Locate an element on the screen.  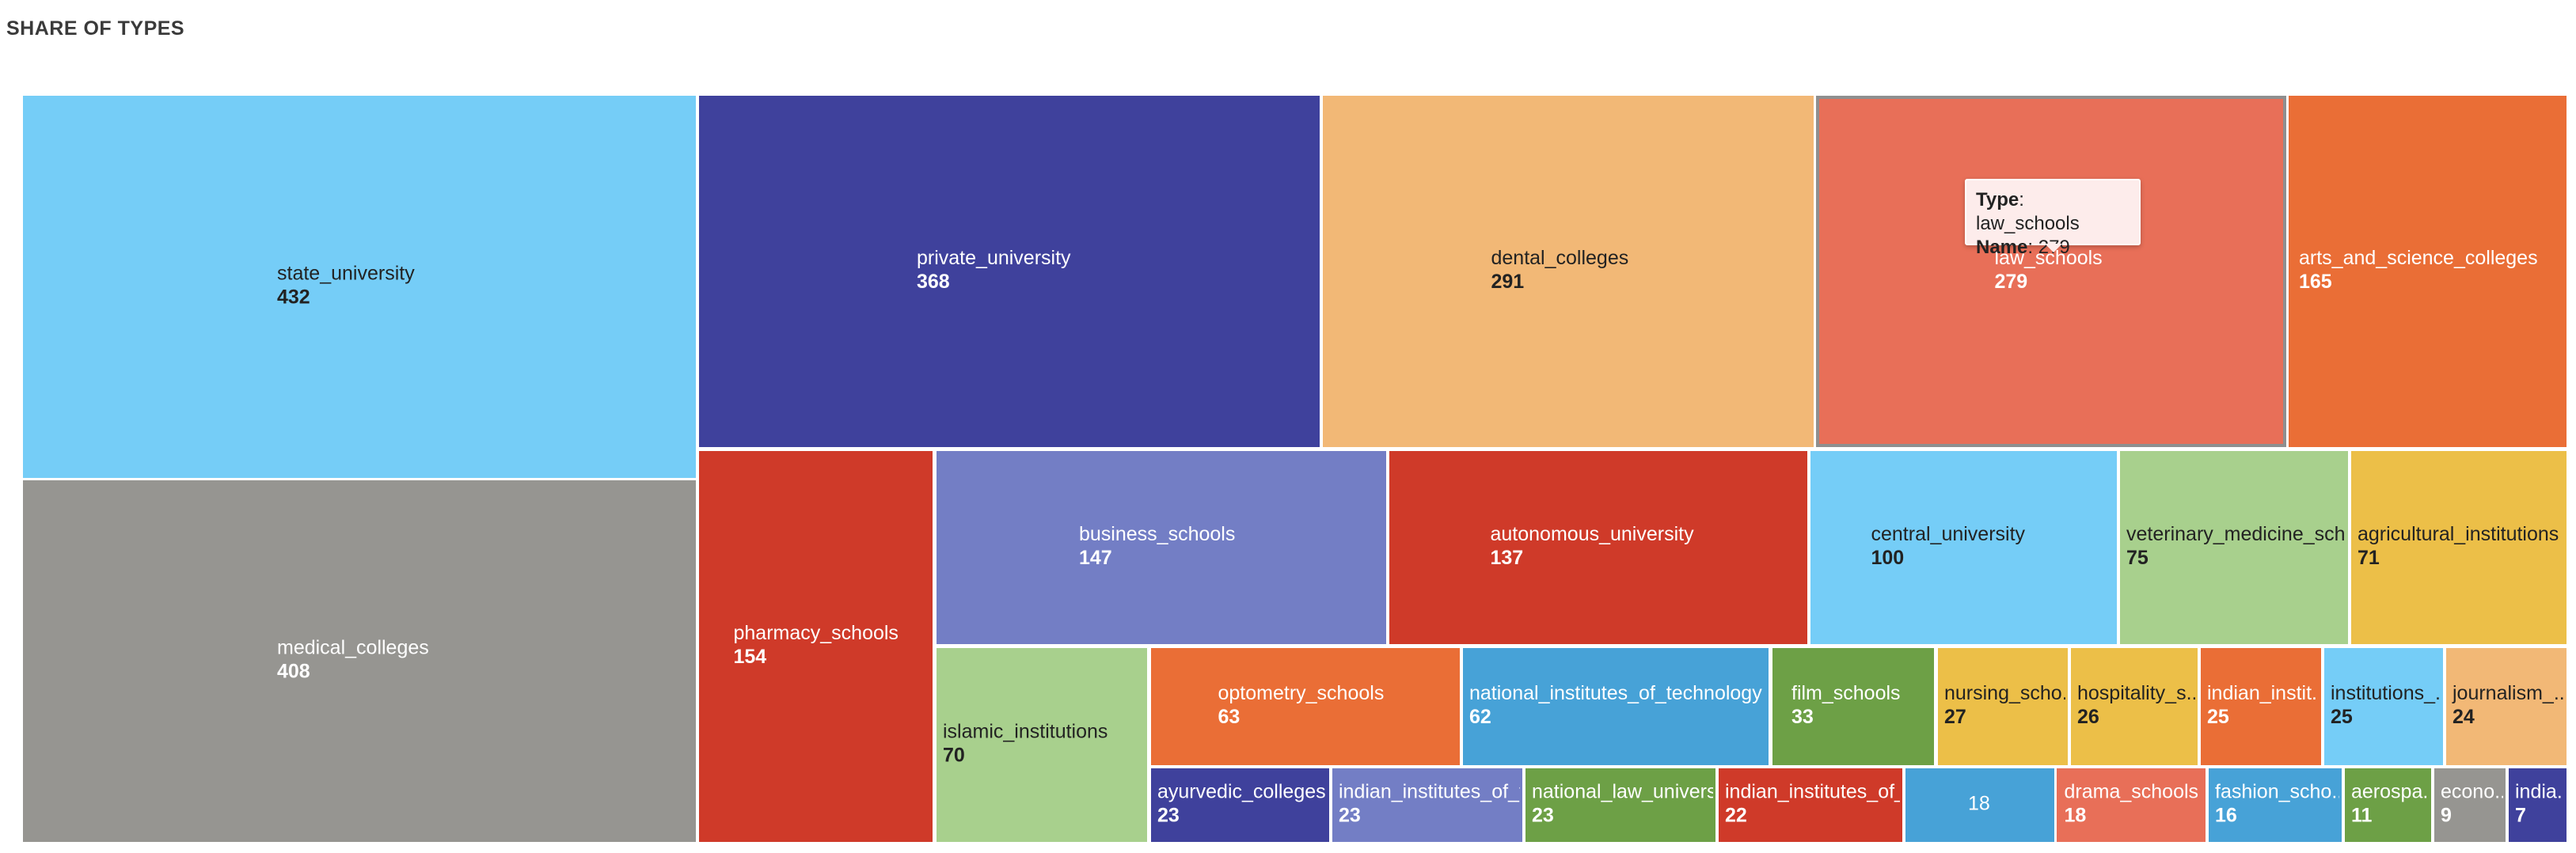
tile-label: optometry_schools is located at coordinates (1301, 693).